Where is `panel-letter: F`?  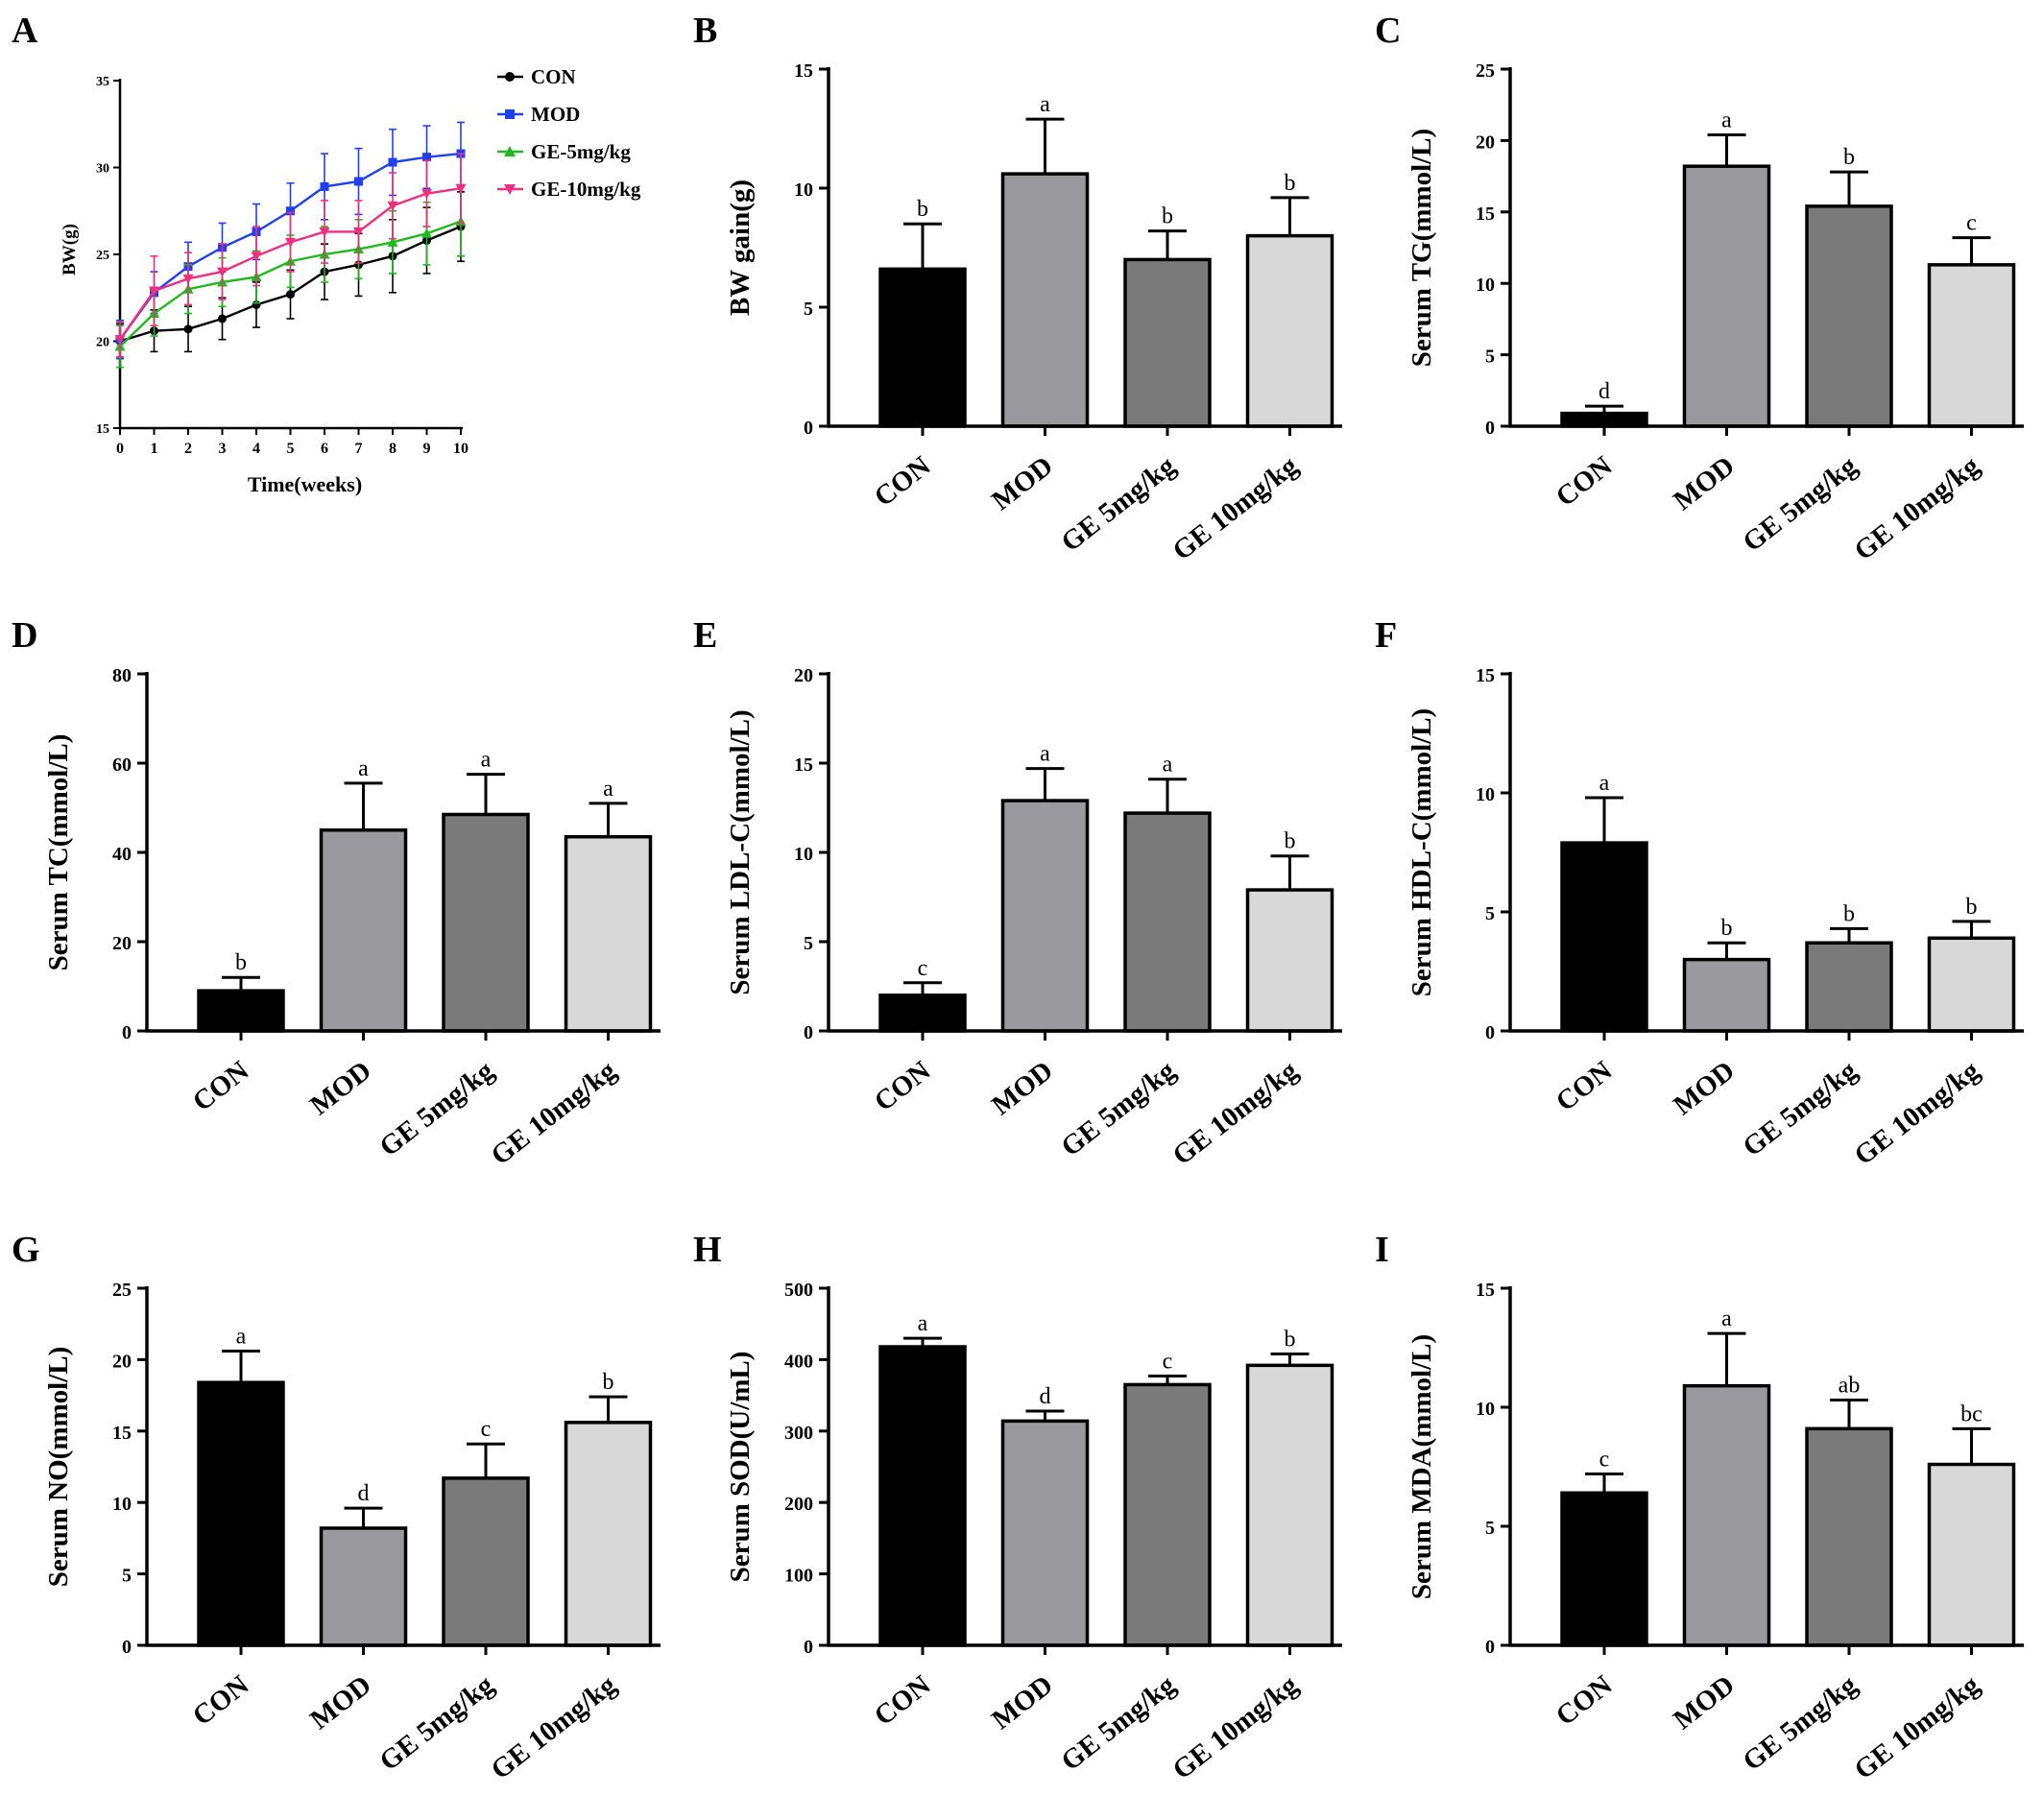
panel-letter: F is located at coordinates (1386, 635).